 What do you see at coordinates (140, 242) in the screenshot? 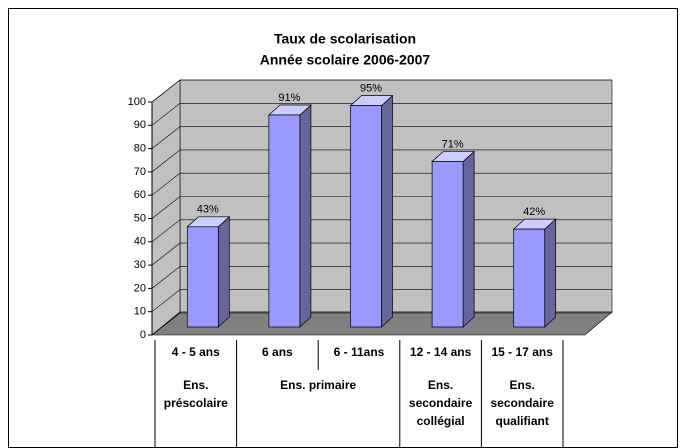
I see `y-tick-label: 40` at bounding box center [140, 242].